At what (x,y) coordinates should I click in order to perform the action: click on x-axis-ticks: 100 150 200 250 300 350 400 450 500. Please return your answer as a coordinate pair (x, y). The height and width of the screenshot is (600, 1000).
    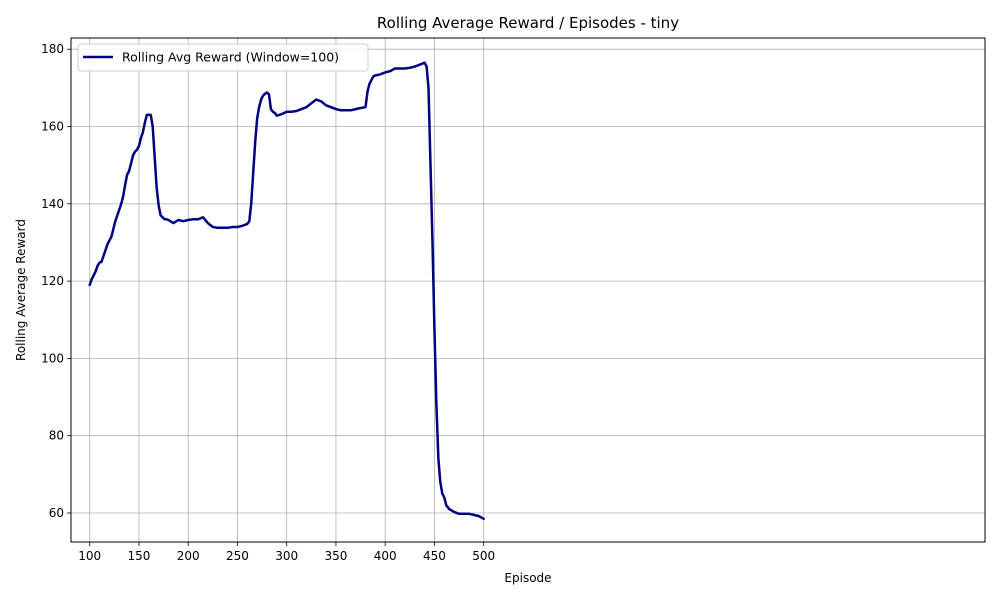
    Looking at the image, I should click on (286, 552).